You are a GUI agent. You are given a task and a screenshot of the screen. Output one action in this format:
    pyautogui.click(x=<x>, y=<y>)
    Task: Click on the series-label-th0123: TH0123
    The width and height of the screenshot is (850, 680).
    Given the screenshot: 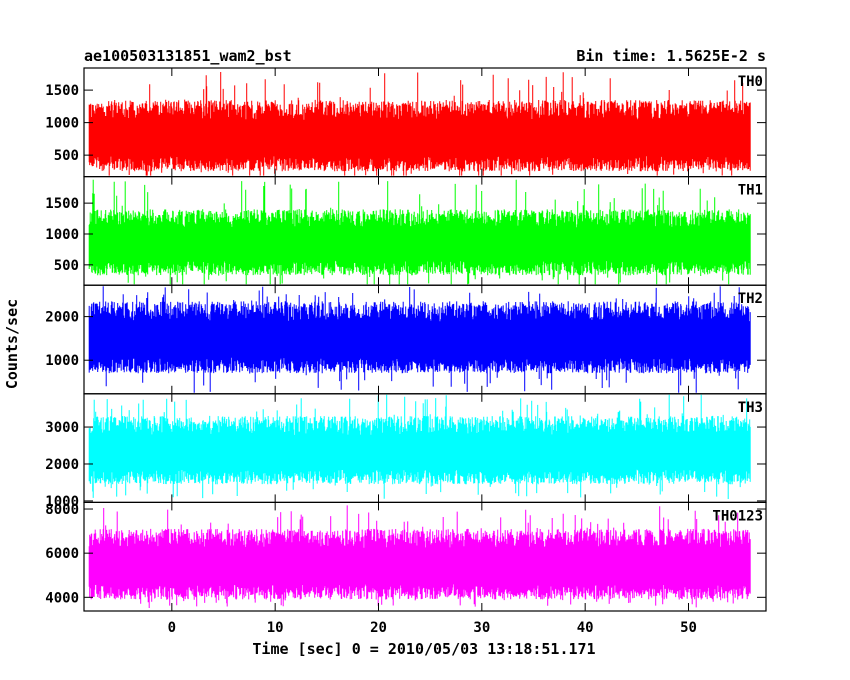 What is the action you would take?
    pyautogui.click(x=737, y=516)
    